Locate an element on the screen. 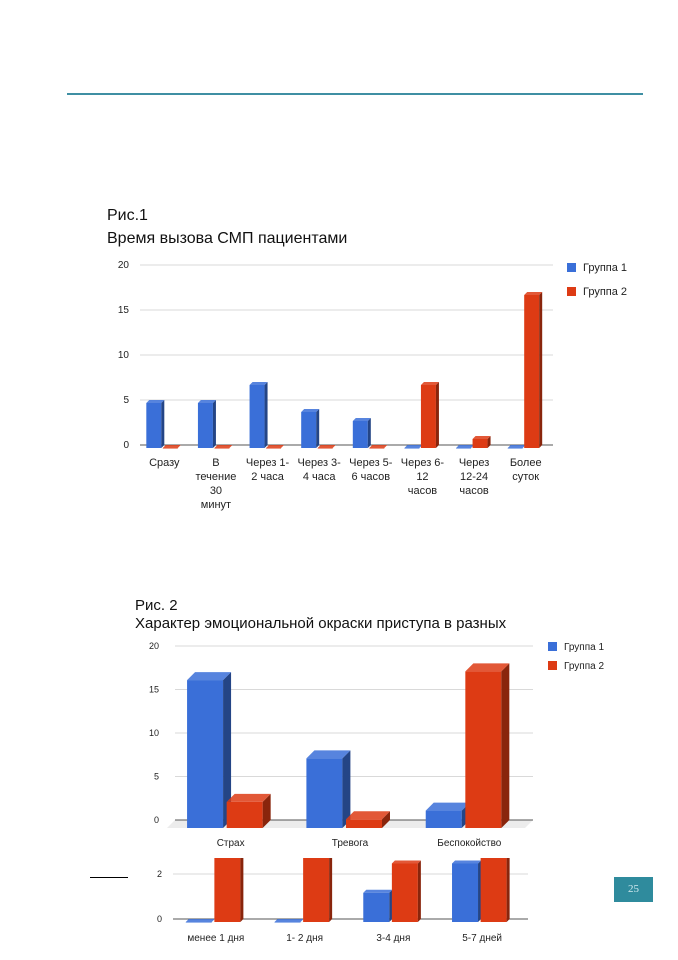 This screenshot has height=960, width=678. x-tick-label: 6 часов is located at coordinates (371, 477).